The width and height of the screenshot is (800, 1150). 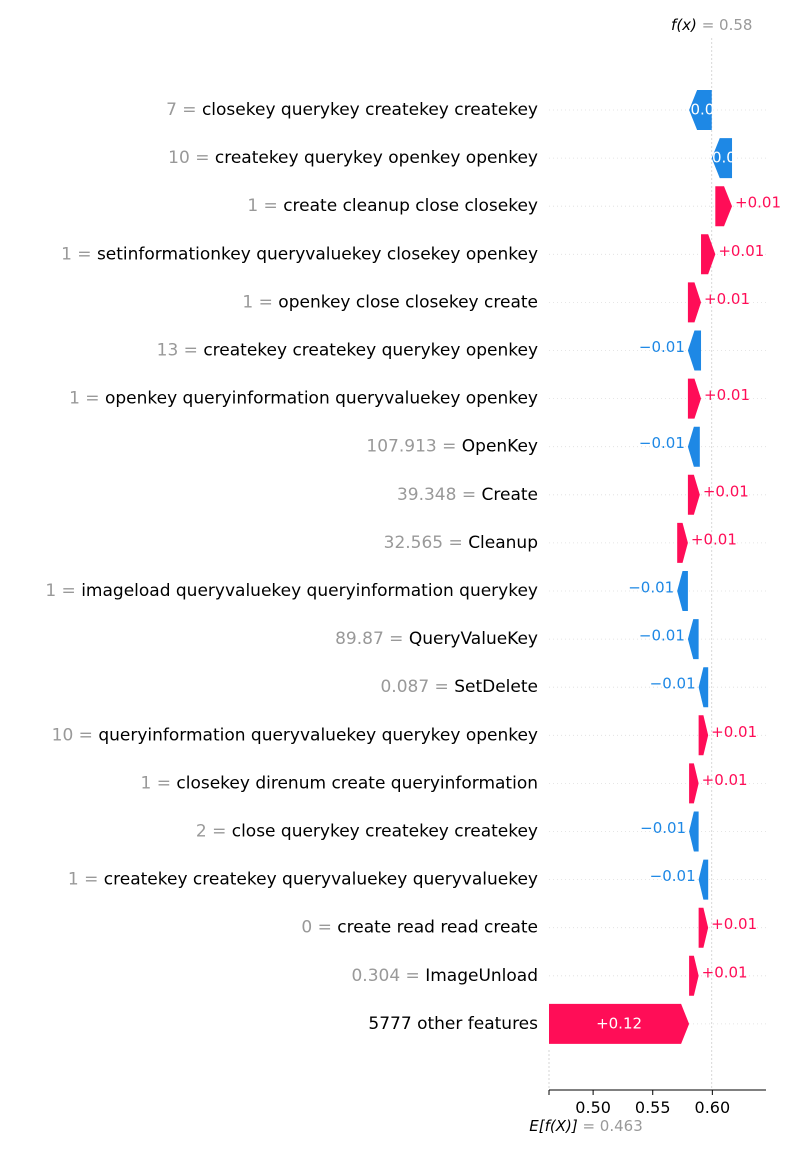 I want to click on bar-value-label: 0.0, so click(x=702, y=110).